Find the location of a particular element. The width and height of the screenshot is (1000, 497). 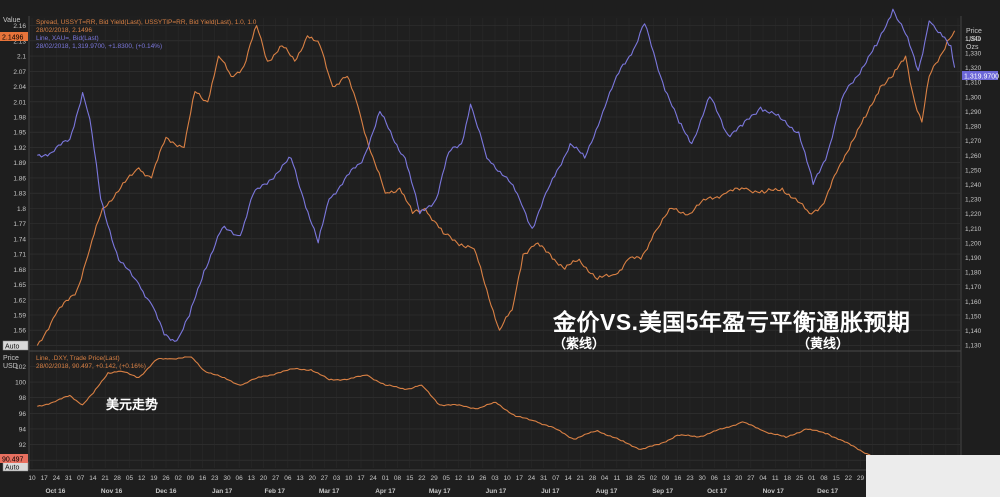

left-last-value: 2.1496 is located at coordinates (13, 38).